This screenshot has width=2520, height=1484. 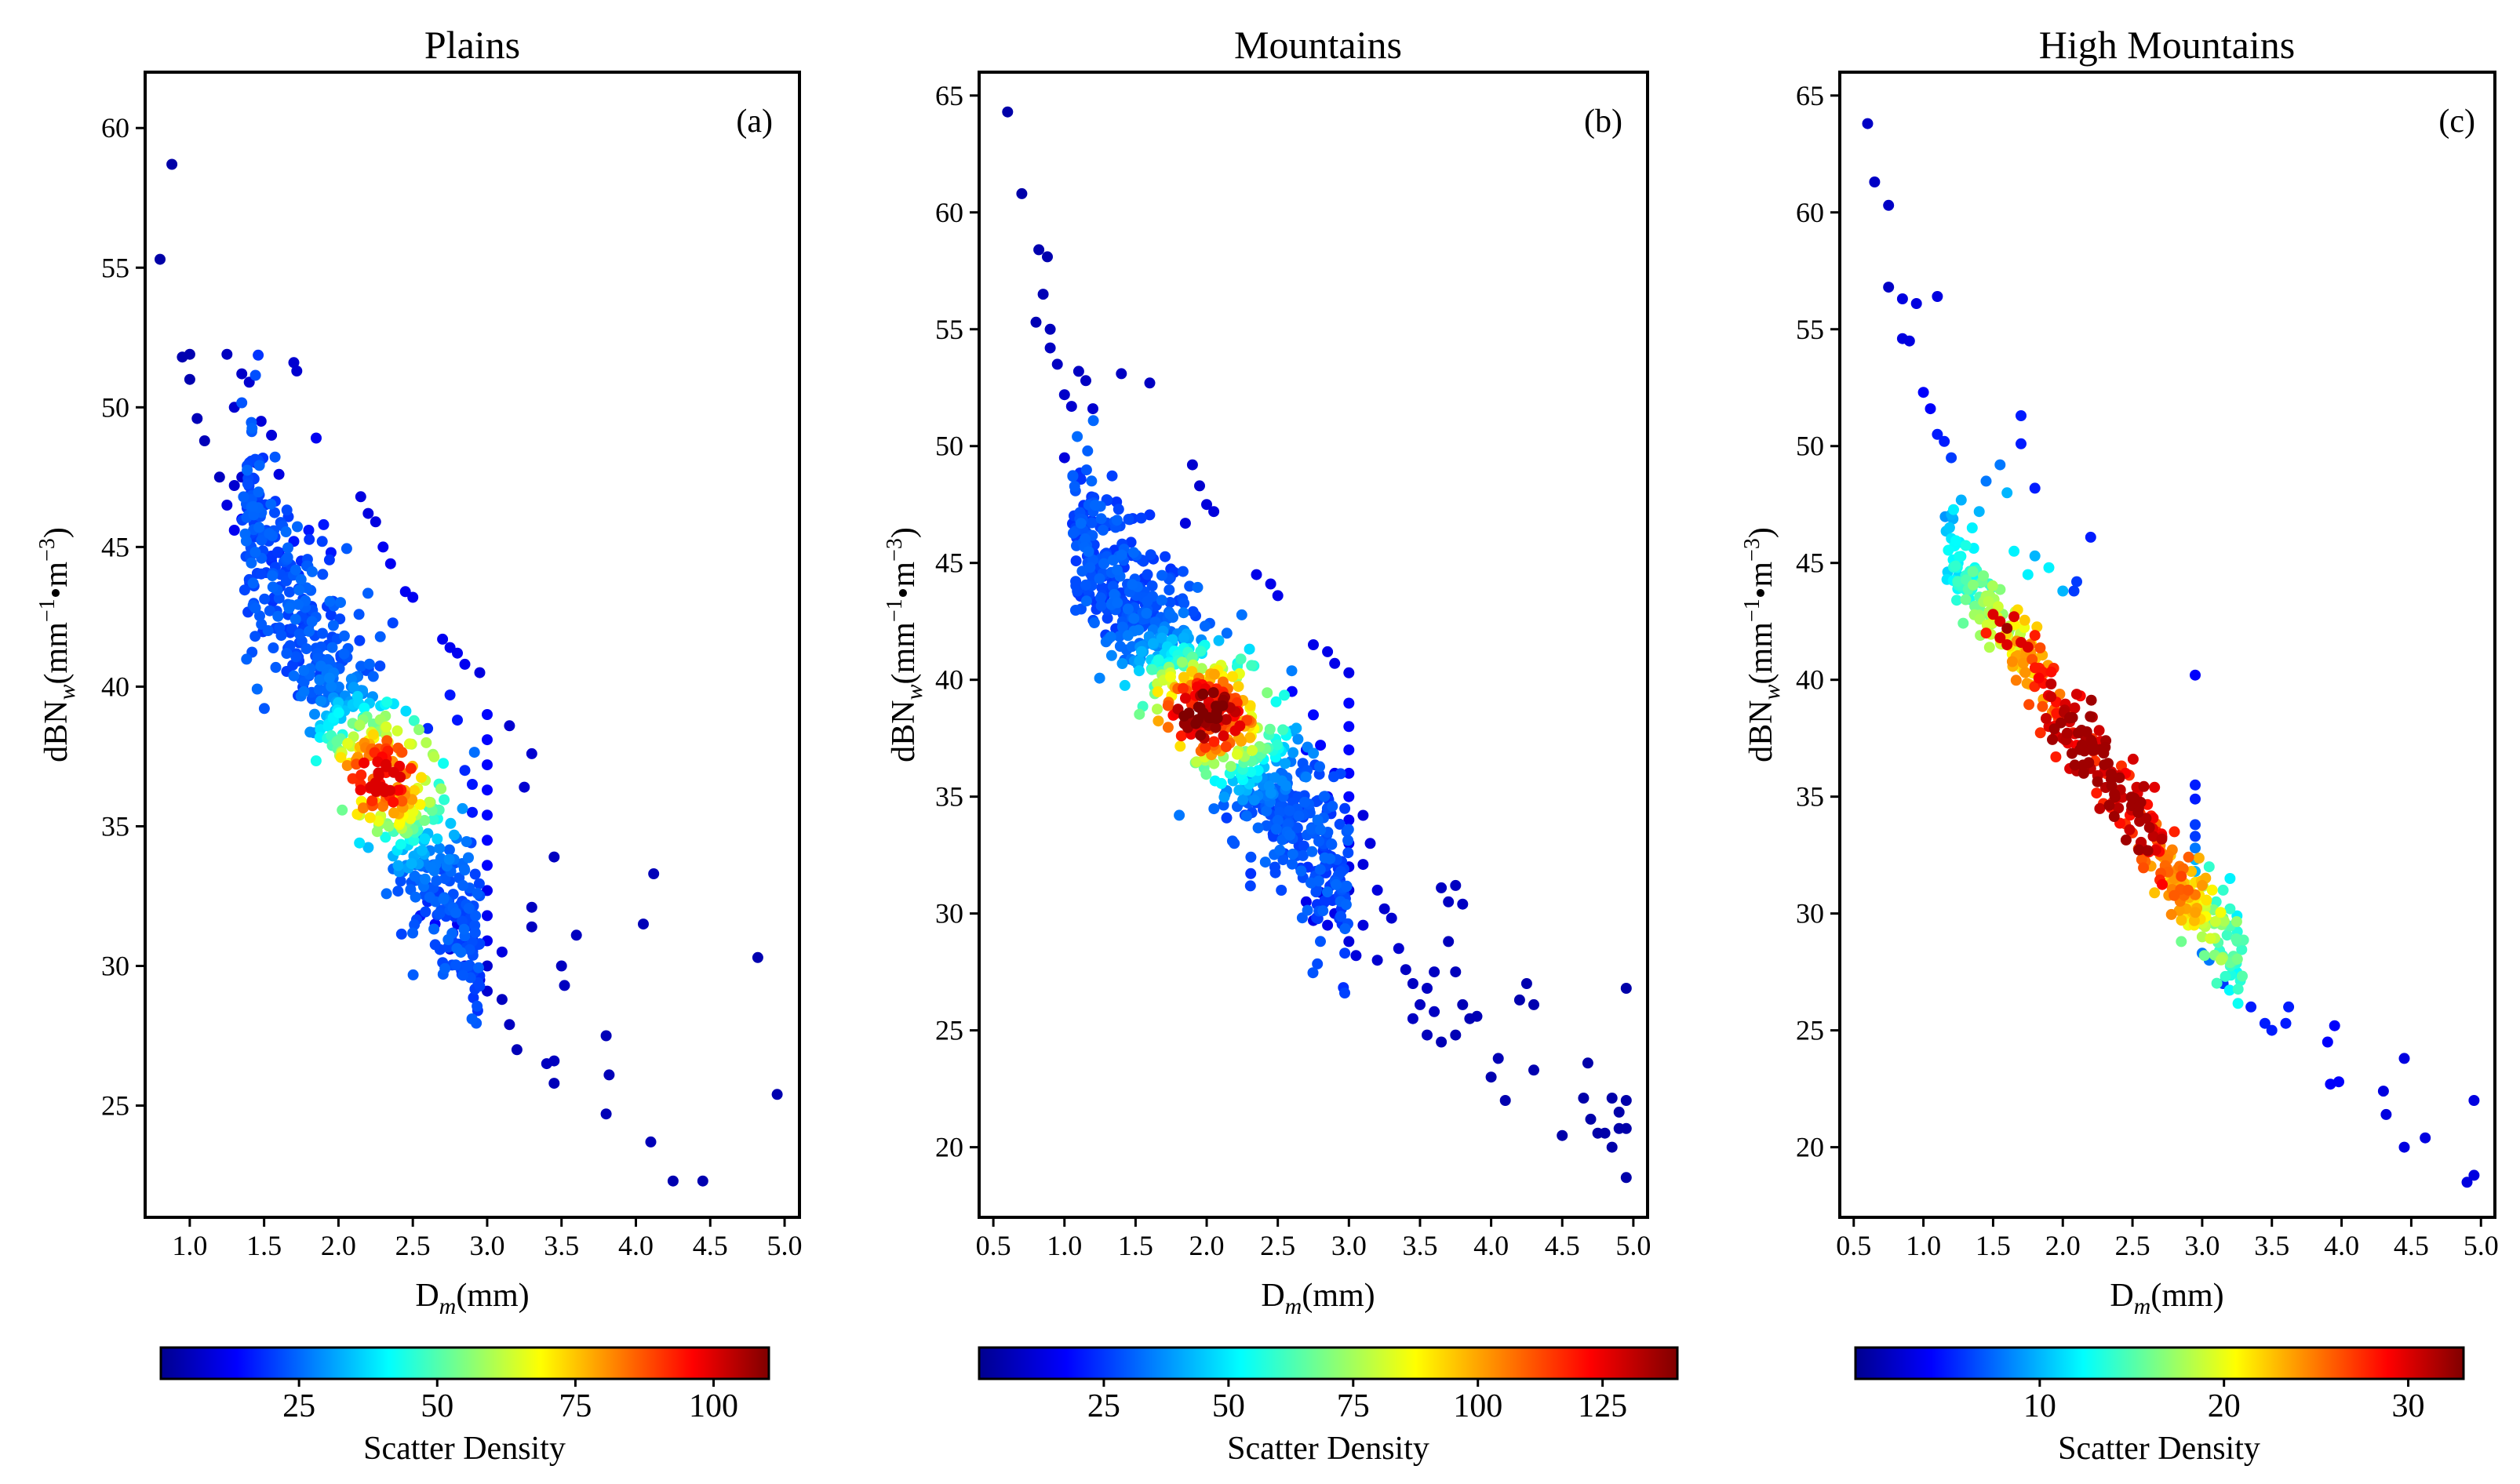 I want to click on y-label-exp2: −3, so click(x=895, y=550).